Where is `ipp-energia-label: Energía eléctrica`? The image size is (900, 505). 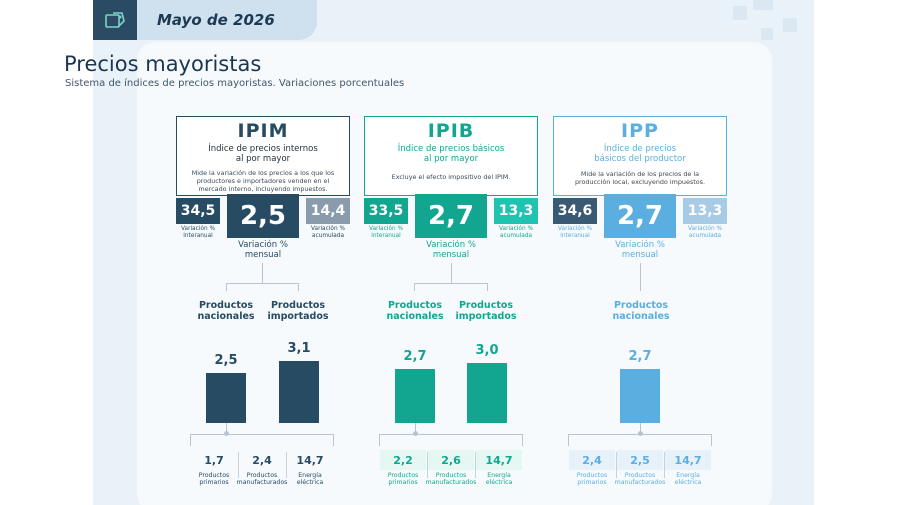 ipp-energia-label: Energía eléctrica is located at coordinates (688, 479).